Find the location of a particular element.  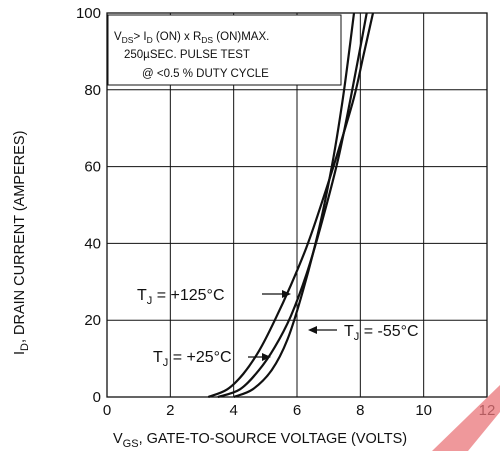

annotation-25c: TJ = +25°C is located at coordinates (212, 359).